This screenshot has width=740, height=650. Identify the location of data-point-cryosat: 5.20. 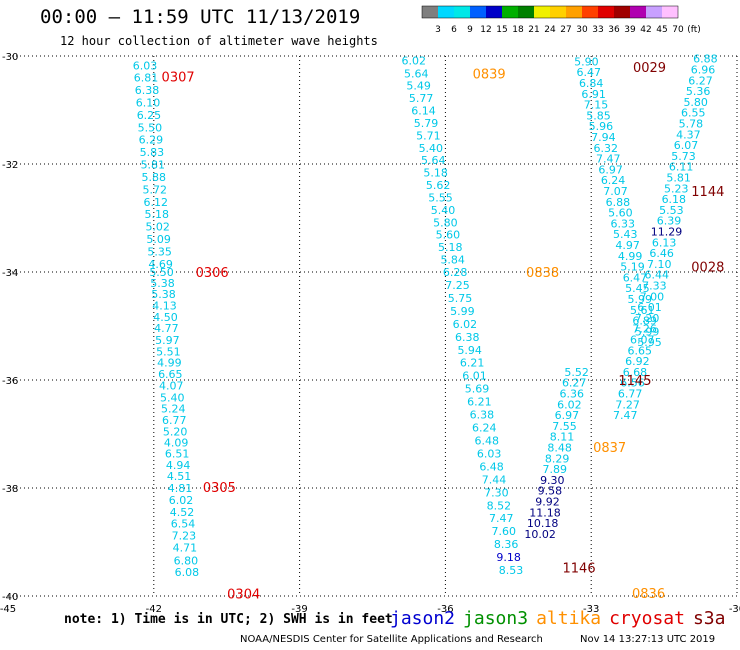
(175, 431).